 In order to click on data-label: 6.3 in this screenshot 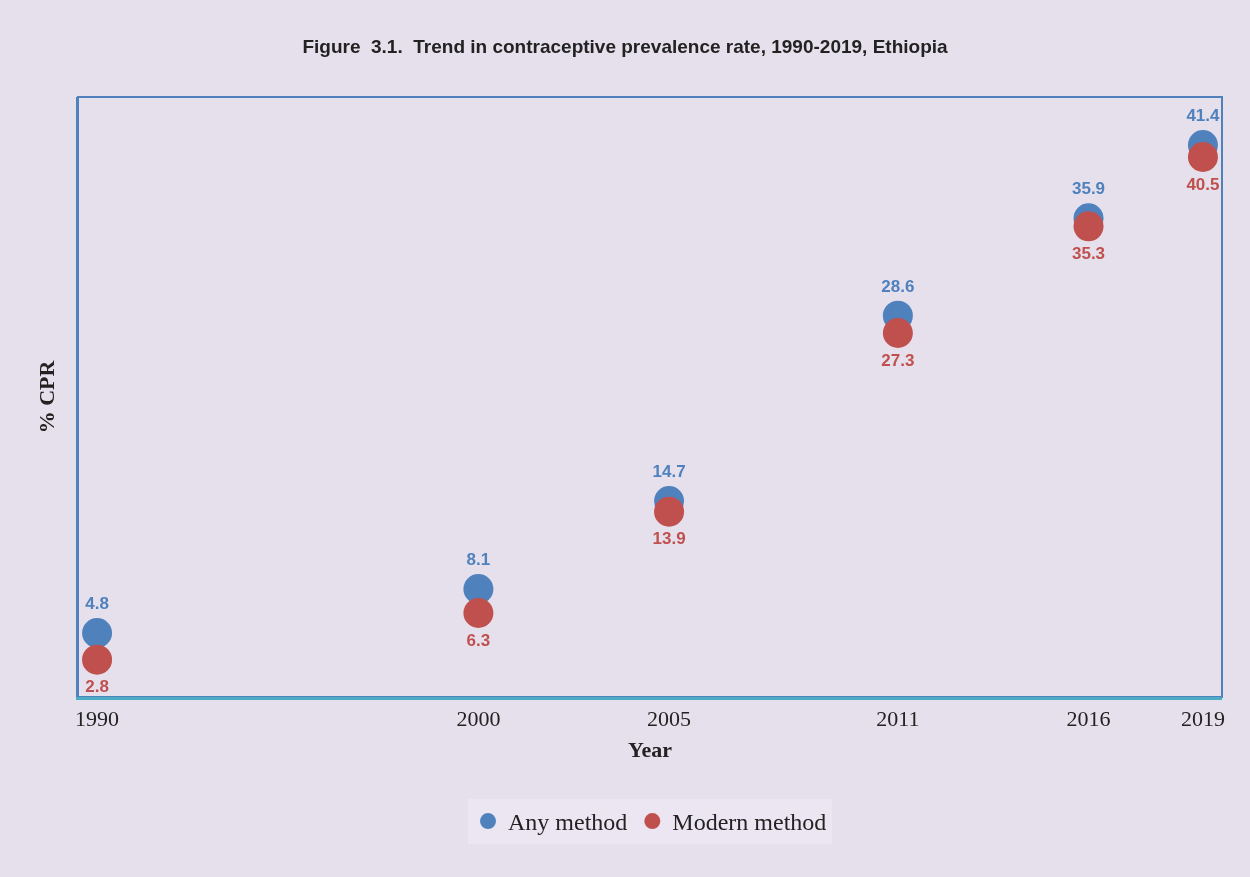, I will do `click(478, 640)`.